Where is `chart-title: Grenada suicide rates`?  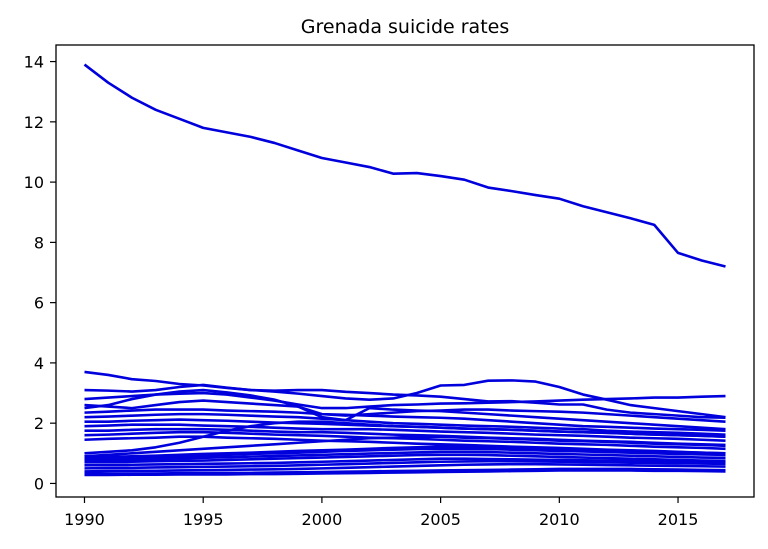
chart-title: Grenada suicide rates is located at coordinates (405, 27).